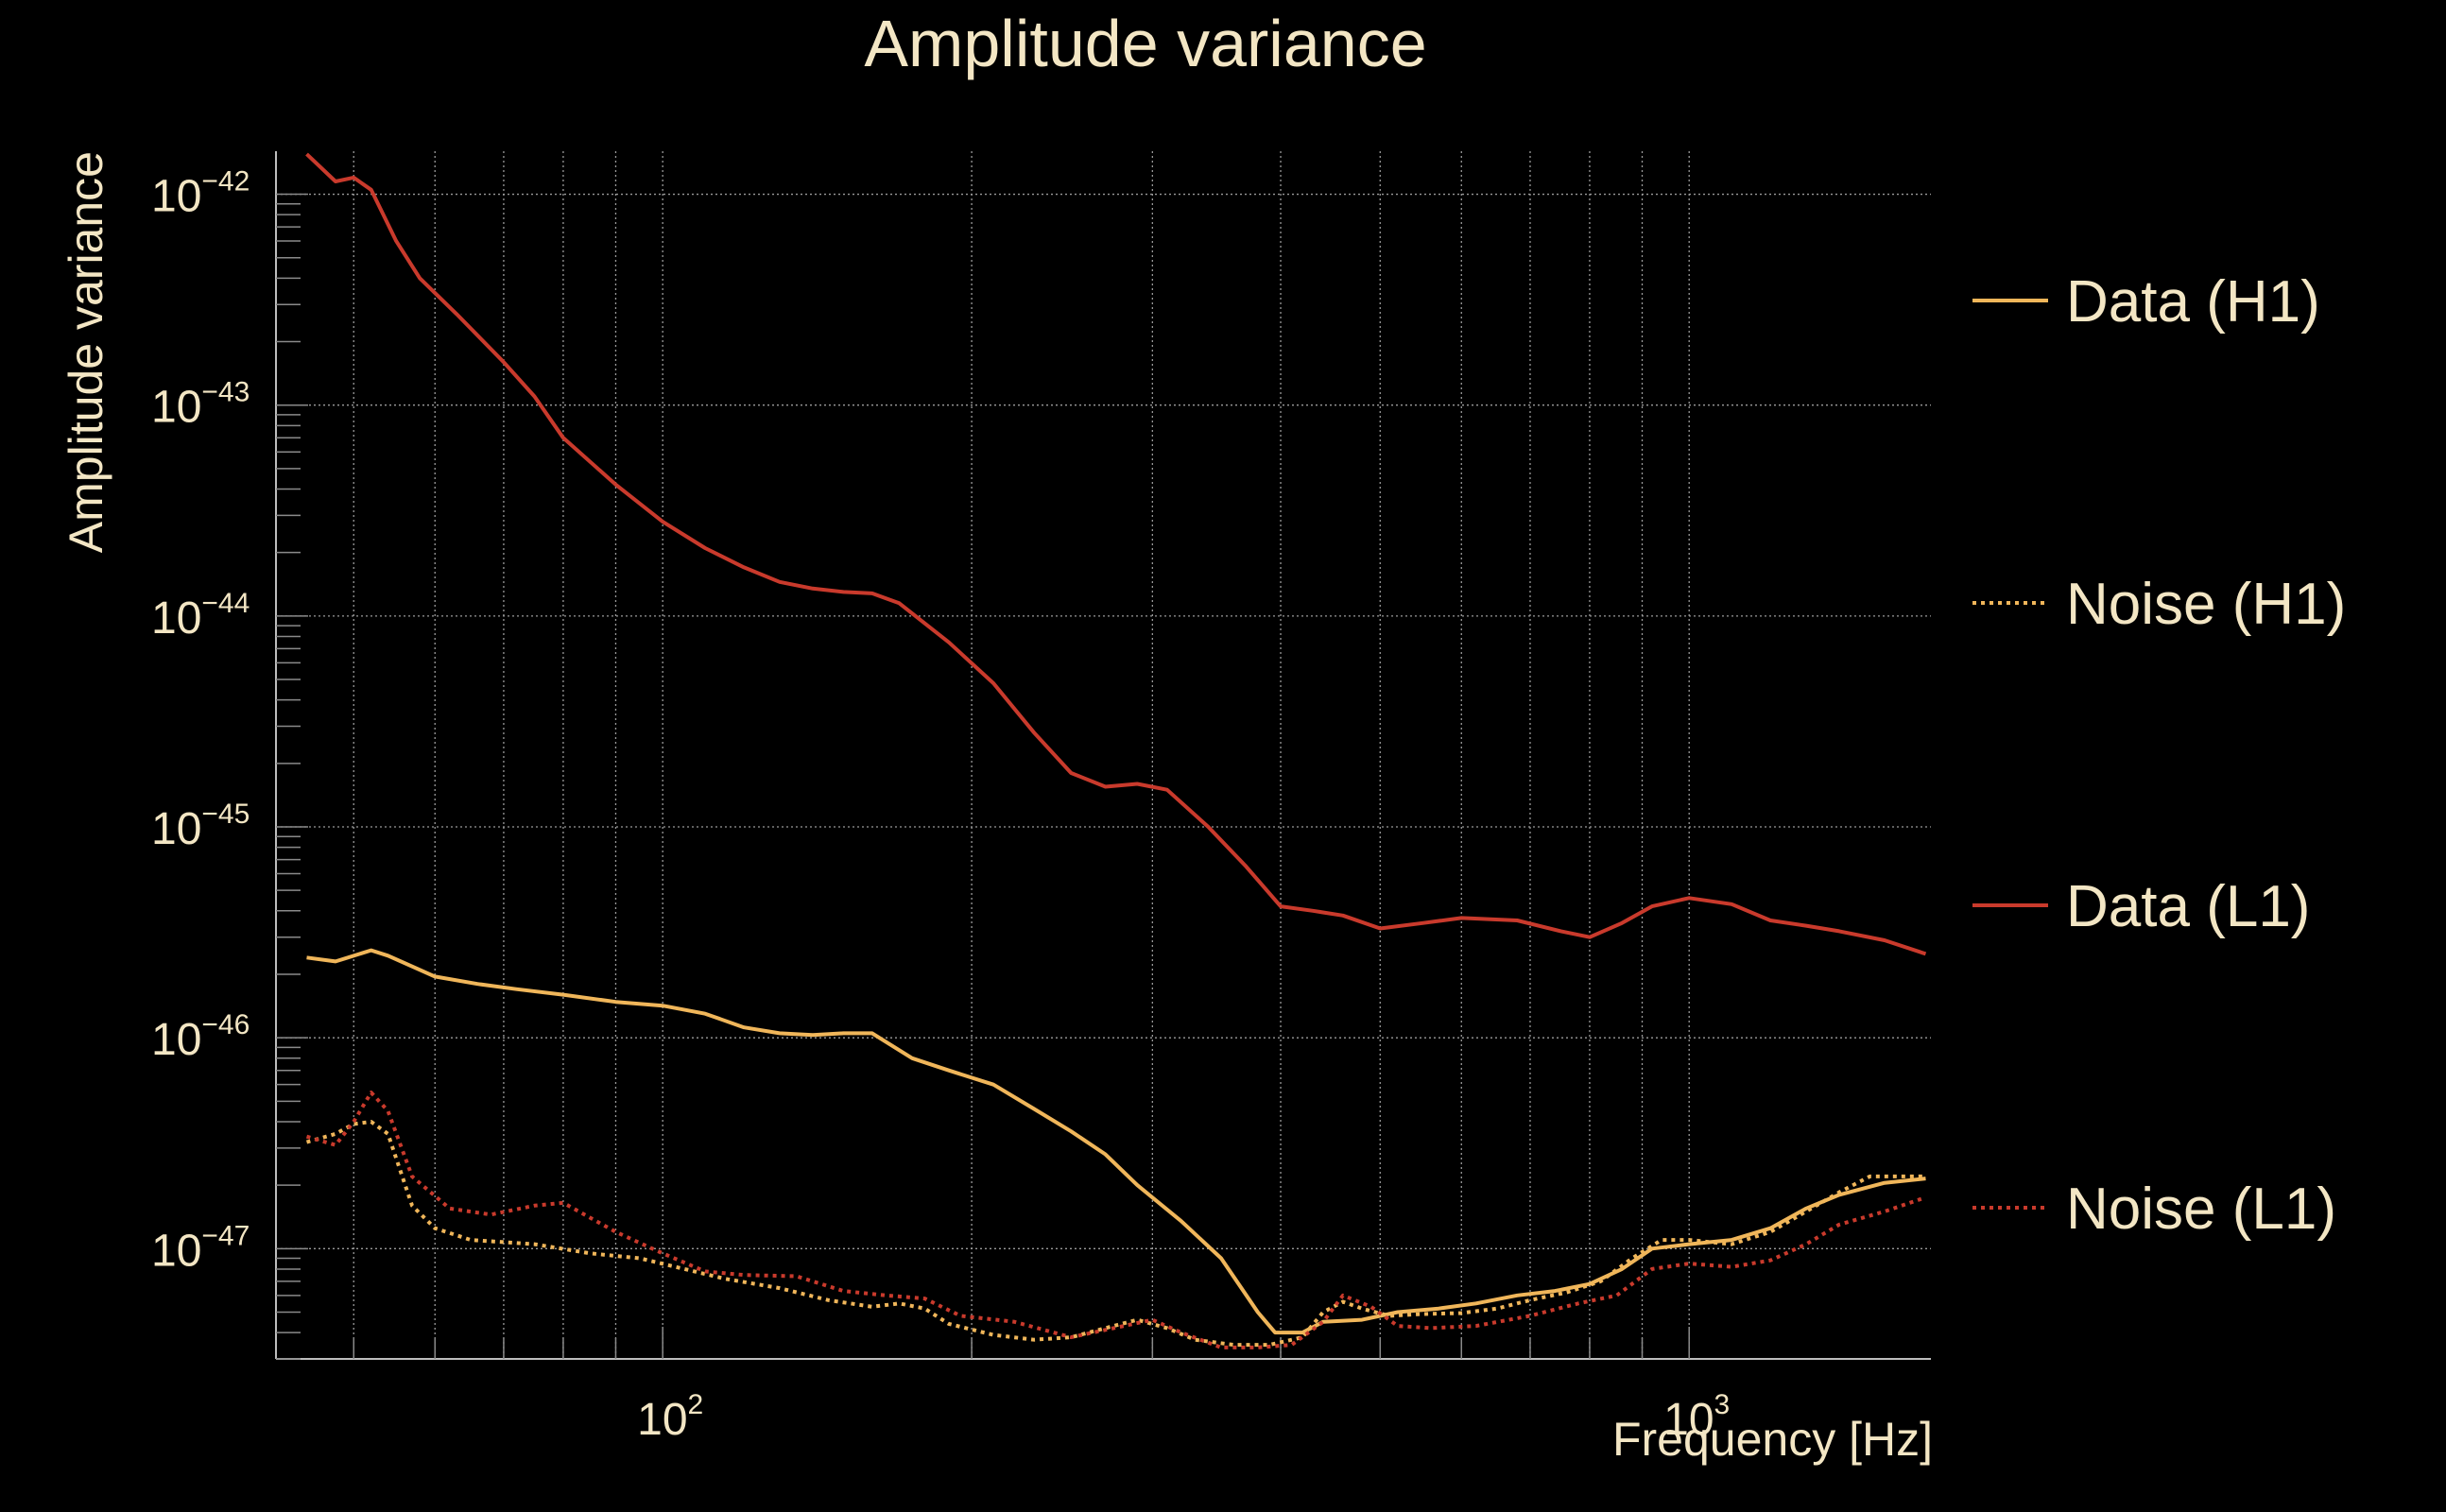 The height and width of the screenshot is (1512, 2446). I want to click on x-tick-label: 10², so click(670, 1417).